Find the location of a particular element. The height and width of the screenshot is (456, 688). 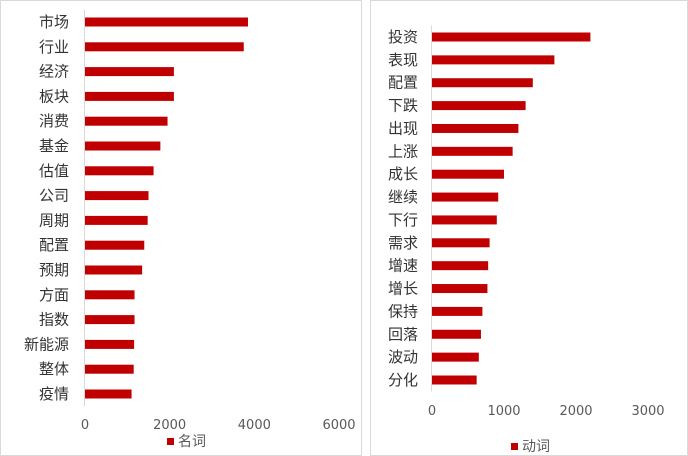

verb-category-label: 需求 is located at coordinates (403, 243).